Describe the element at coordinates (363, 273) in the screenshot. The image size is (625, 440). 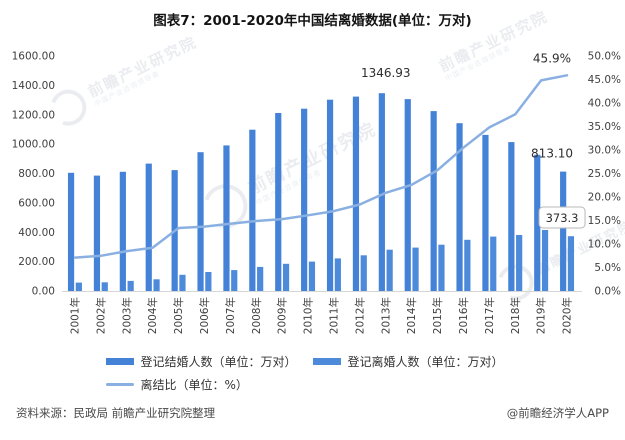
I see `divorce-bar-2012年` at that location.